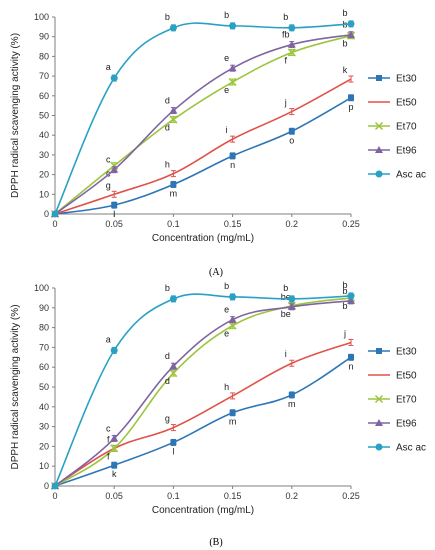 The image size is (435, 550). I want to click on y-tick-label: 30, so click(44, 155).